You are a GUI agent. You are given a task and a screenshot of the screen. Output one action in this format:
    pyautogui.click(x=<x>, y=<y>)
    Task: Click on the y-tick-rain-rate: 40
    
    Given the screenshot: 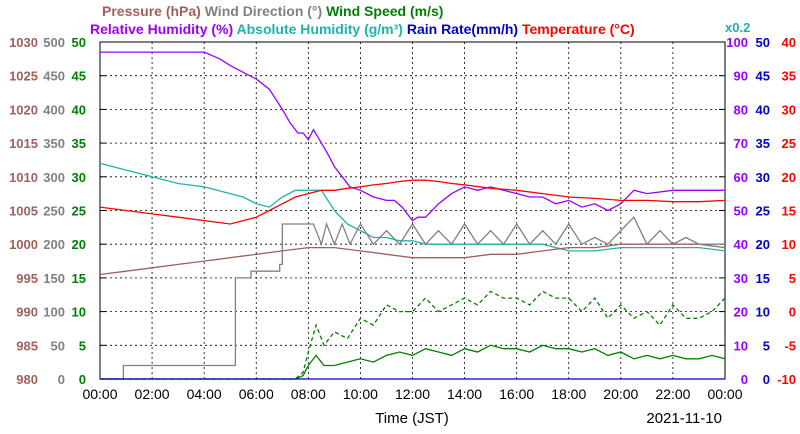 What is the action you would take?
    pyautogui.click(x=763, y=109)
    